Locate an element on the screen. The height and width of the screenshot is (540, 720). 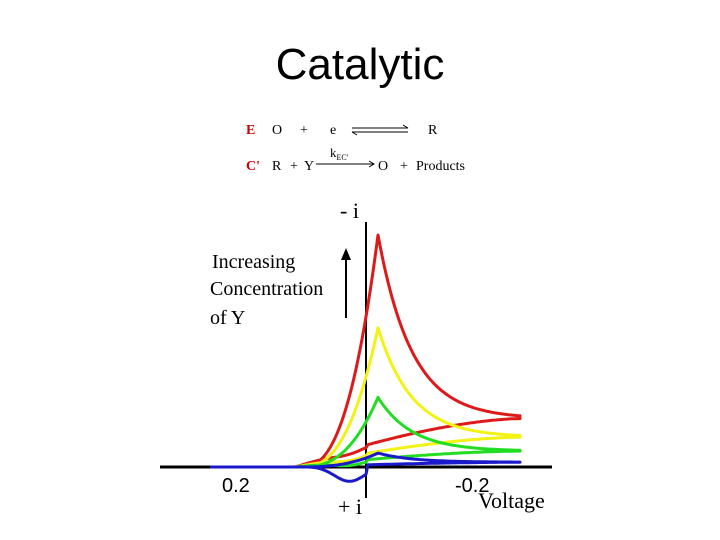
scheme-o2: O is located at coordinates (383, 166).